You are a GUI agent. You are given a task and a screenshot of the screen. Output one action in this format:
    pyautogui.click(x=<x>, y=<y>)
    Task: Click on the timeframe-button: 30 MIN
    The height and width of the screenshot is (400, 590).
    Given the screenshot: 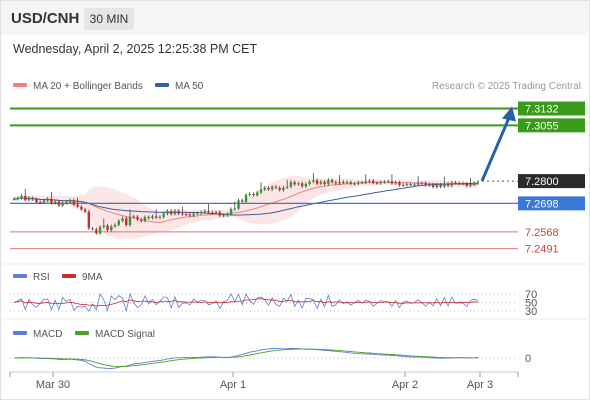 What is the action you would take?
    pyautogui.click(x=109, y=19)
    